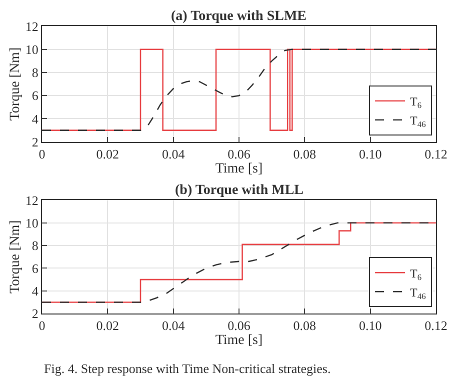 This screenshot has height=386, width=459. I want to click on chart-title: (b) Torque with MLL, so click(239, 190).